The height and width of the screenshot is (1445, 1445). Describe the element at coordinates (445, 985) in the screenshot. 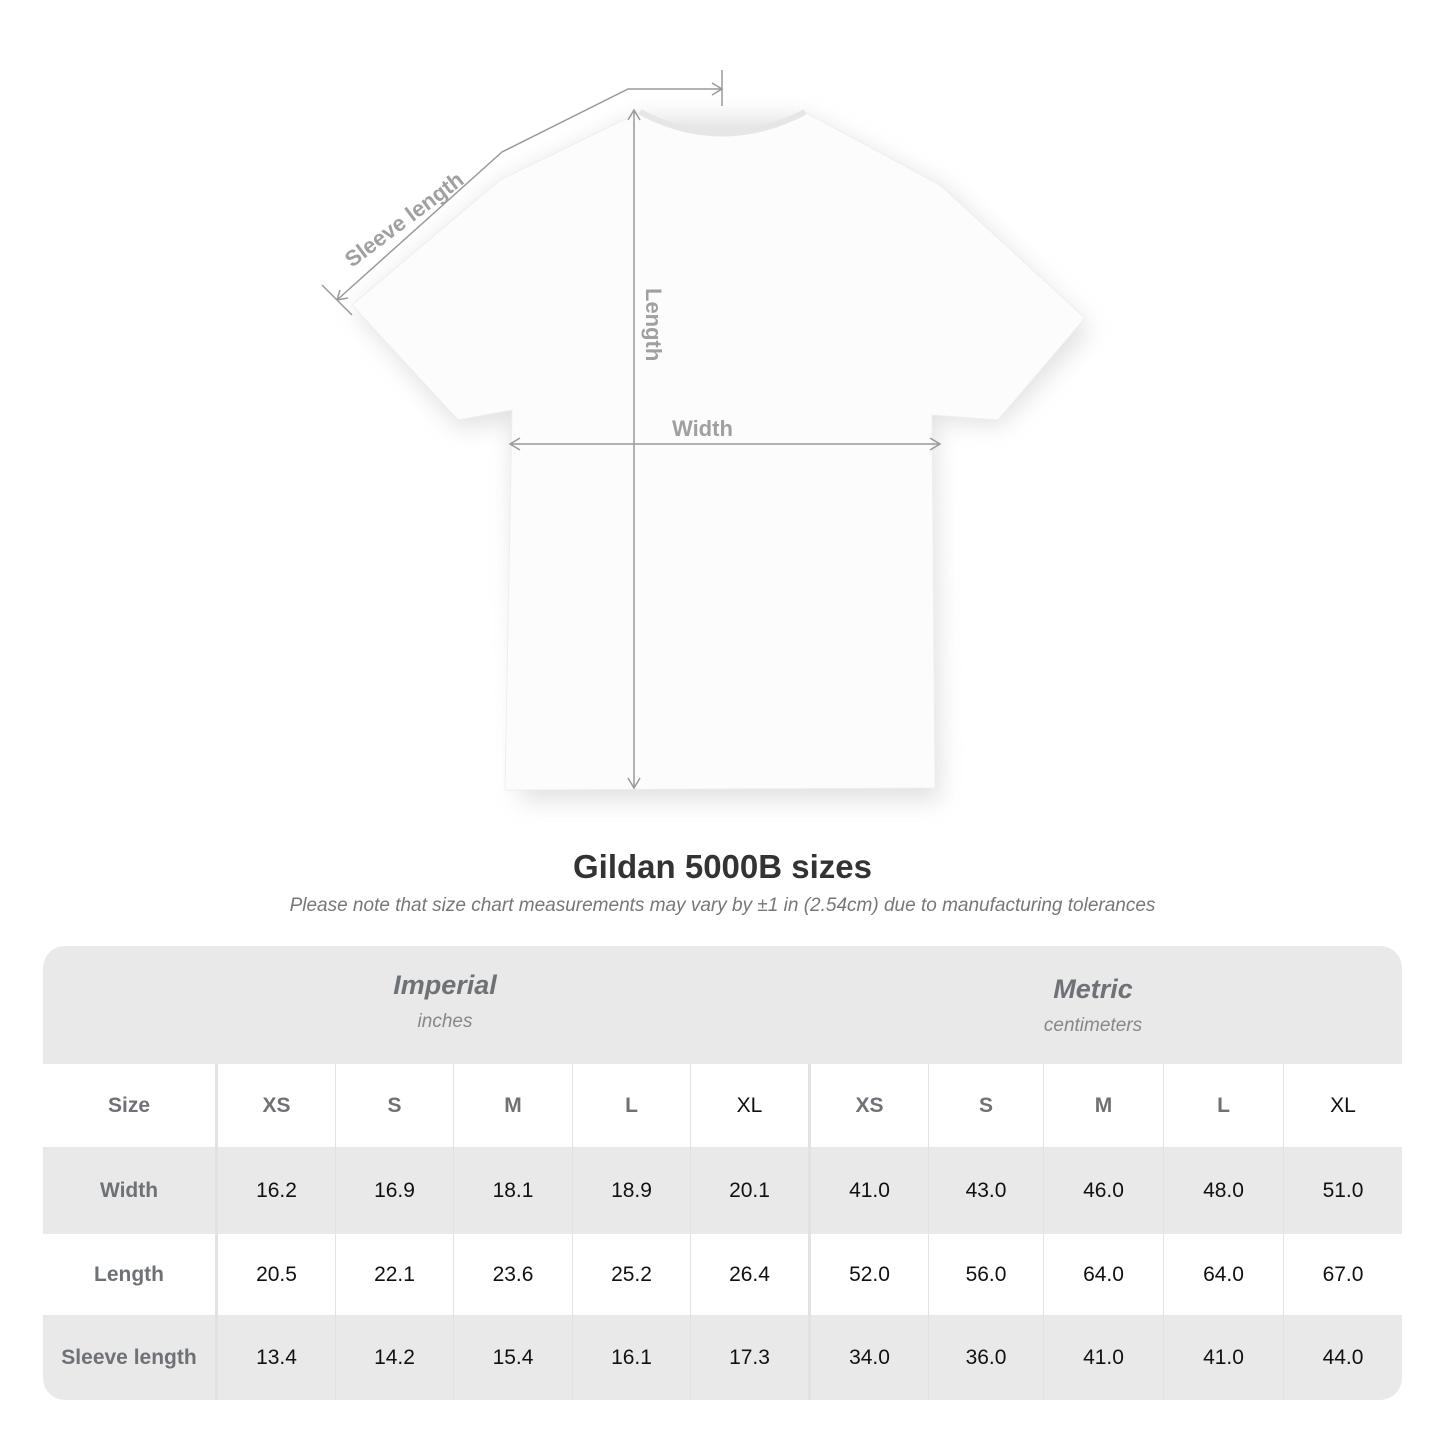

I see `imperial-title: Imperial` at that location.